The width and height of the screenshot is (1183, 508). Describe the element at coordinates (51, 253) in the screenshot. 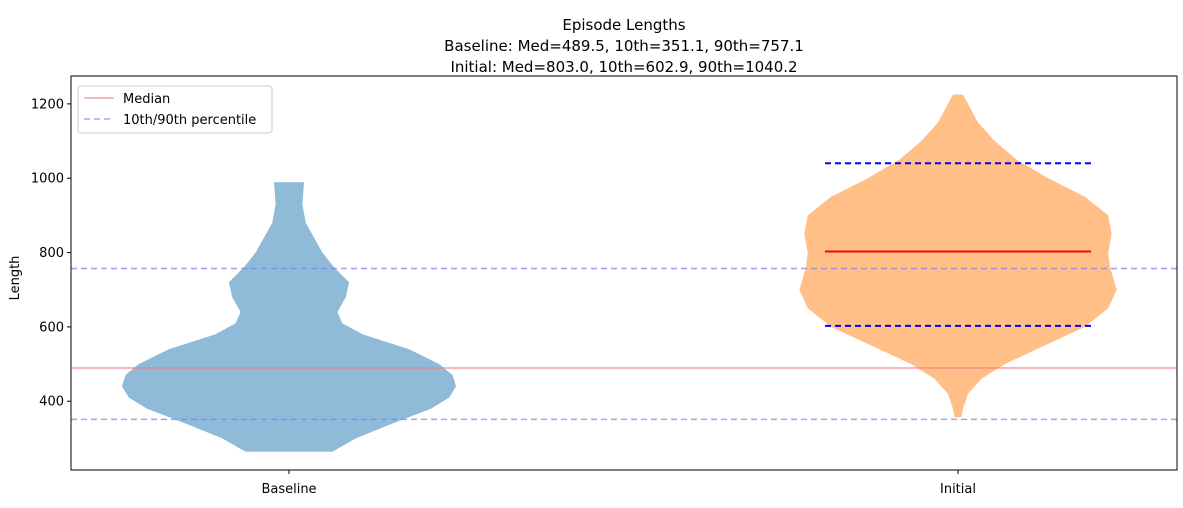

I see `y-tick-label-800: 800` at that location.